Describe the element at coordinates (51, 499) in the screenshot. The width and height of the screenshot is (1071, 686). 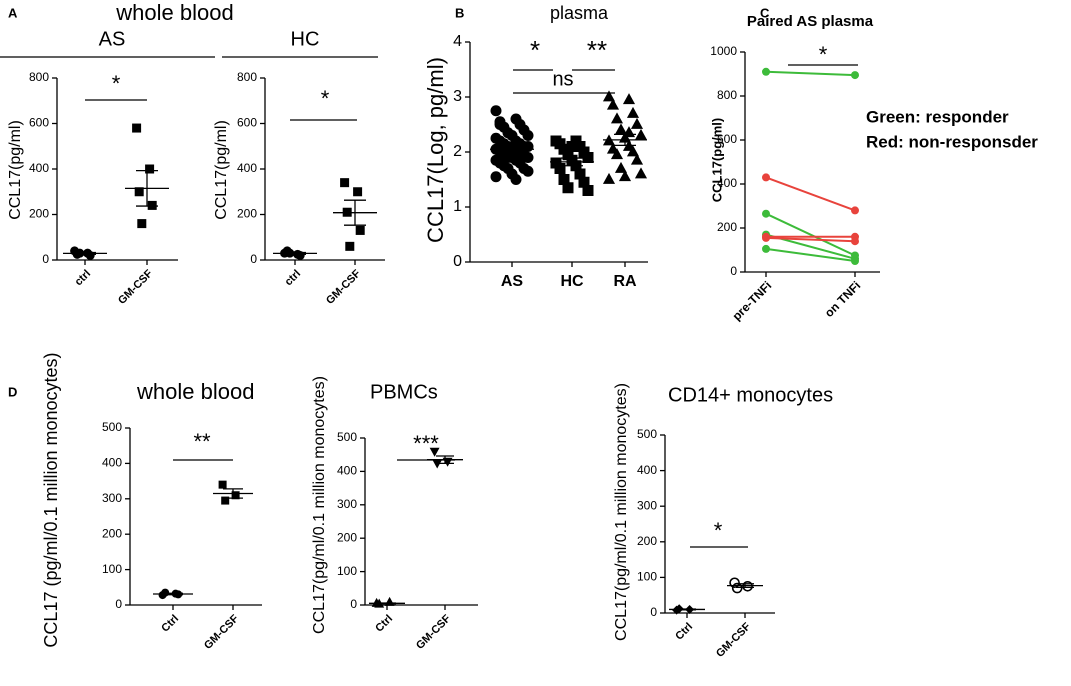
I see `y-axis-label: CCL17 (pg/ml/0.1 million monocytes)` at that location.